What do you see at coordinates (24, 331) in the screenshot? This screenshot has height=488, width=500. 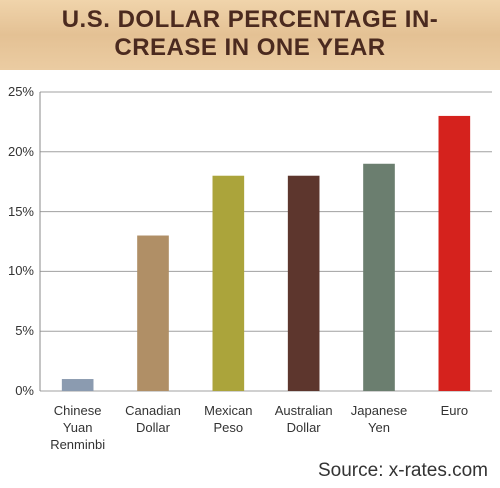 I see `y-tick-label: 5%` at bounding box center [24, 331].